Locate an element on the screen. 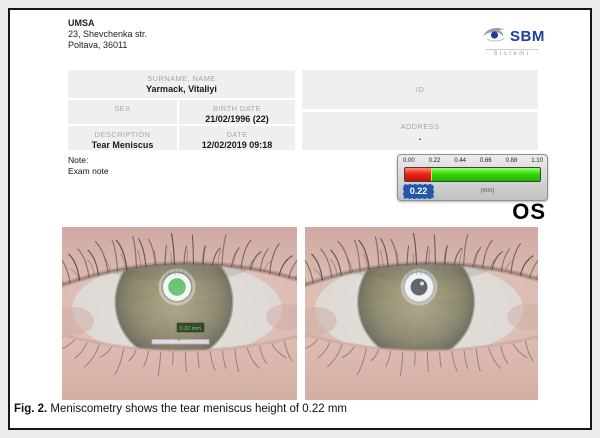 This screenshot has width=600, height=438. birth-date-label: BIRTH DATE is located at coordinates (237, 108).